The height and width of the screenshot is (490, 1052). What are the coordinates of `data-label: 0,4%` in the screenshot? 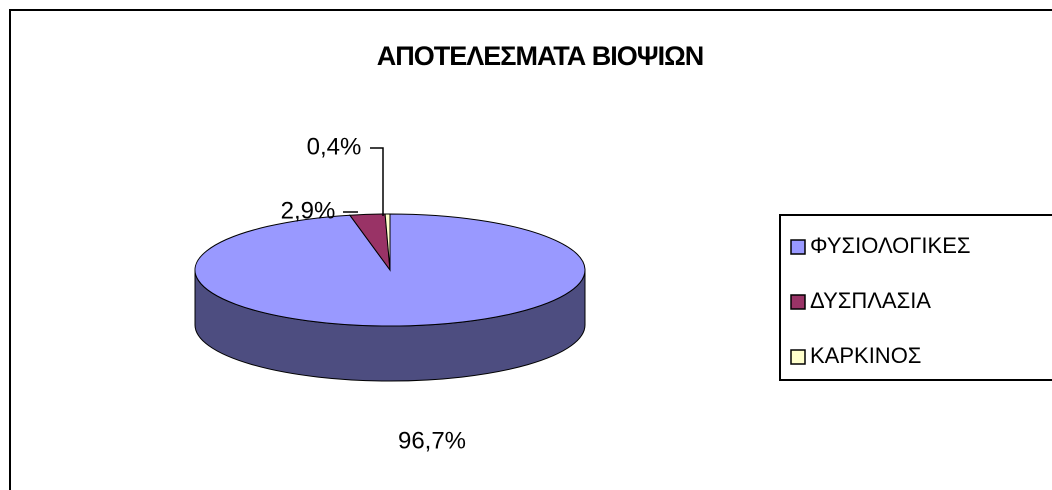 It's located at (334, 146).